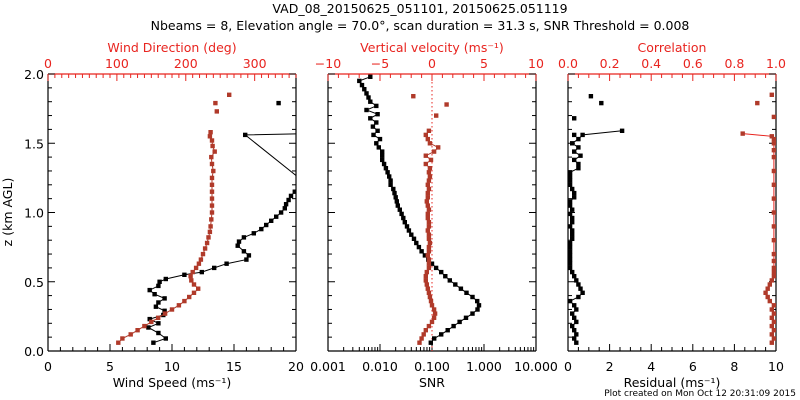  Describe the element at coordinates (419, 8) in the screenshot. I see `figure-title-line1: VAD_08_20150625_051101, 20150625.051119` at that location.